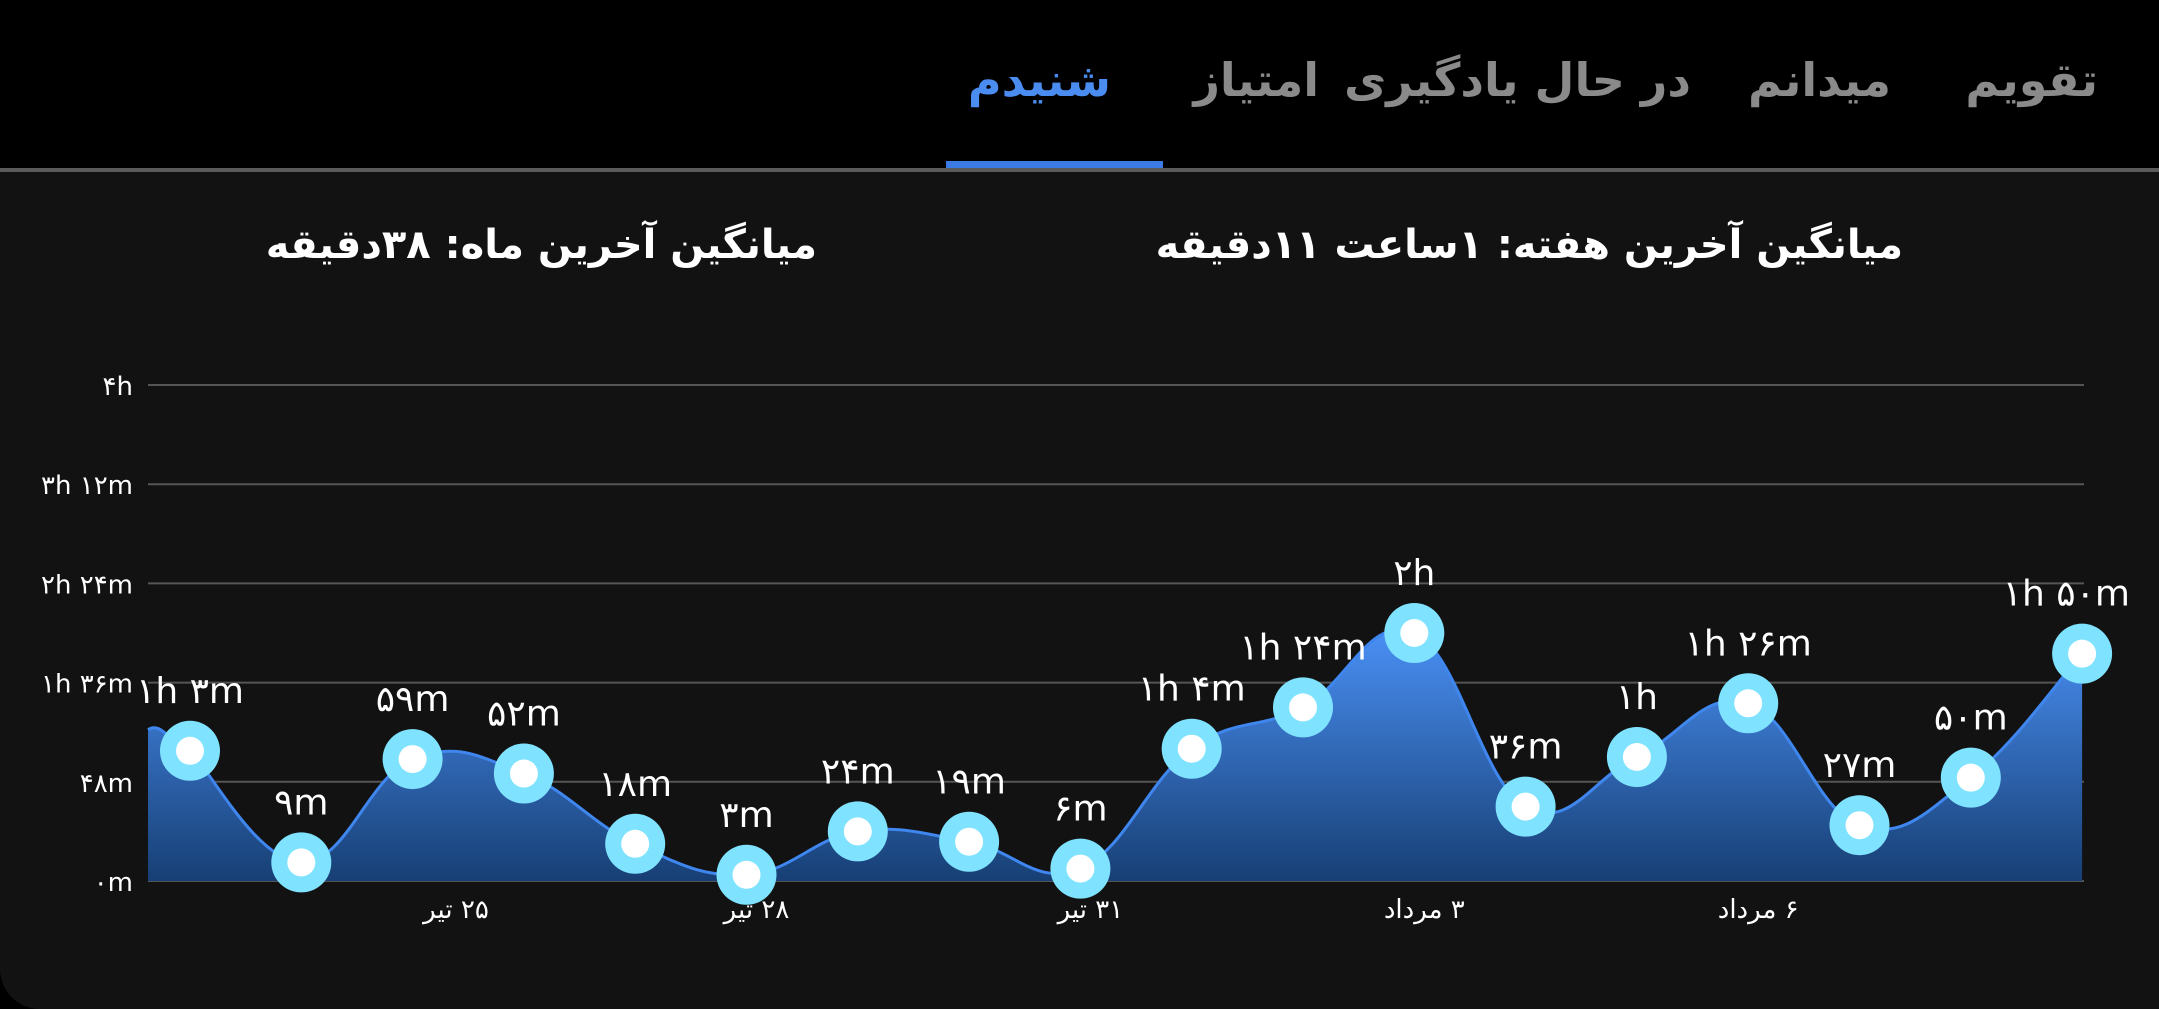 Image resolution: width=2159 pixels, height=1009 pixels. I want to click on data-label: ۵۲m, so click(524, 714).